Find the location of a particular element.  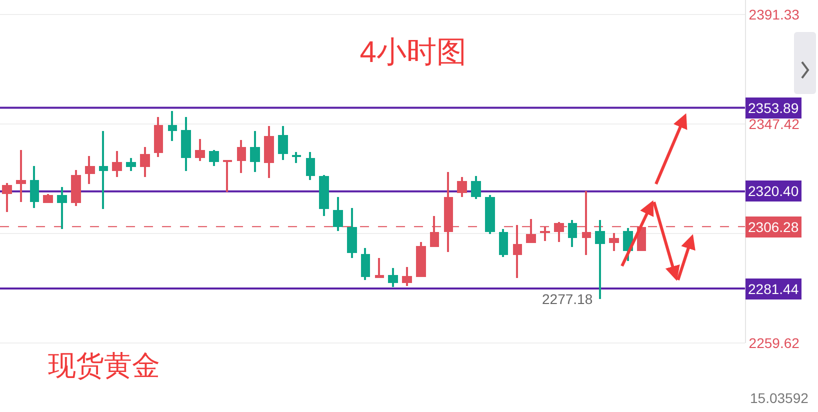

annotation: 2277.18 is located at coordinates (567, 299).